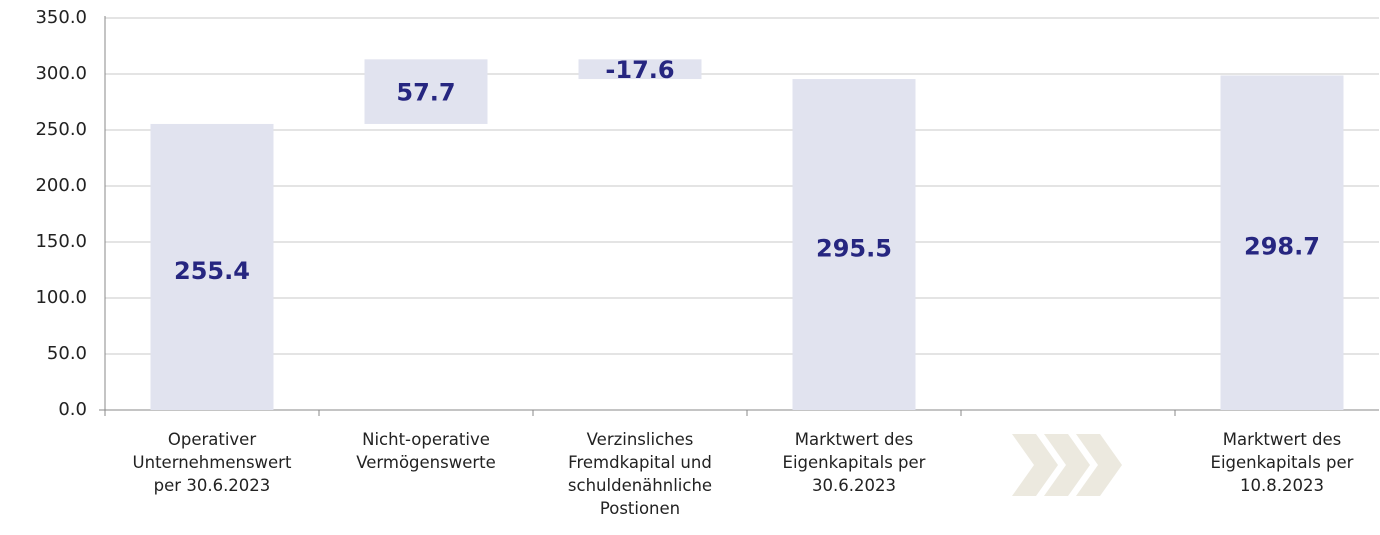  Describe the element at coordinates (61, 17) in the screenshot. I see `y-tick-label: 350.0` at that location.